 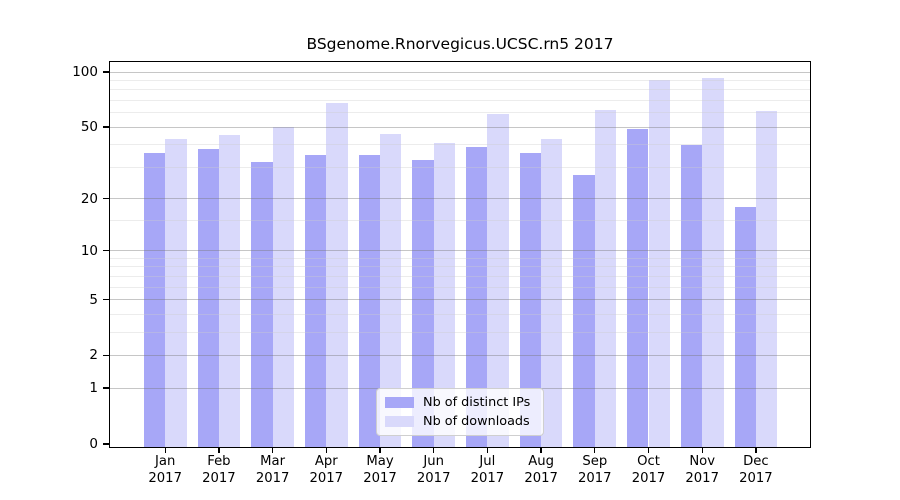 I want to click on bar-distinct-ips-mar, so click(x=262, y=304).